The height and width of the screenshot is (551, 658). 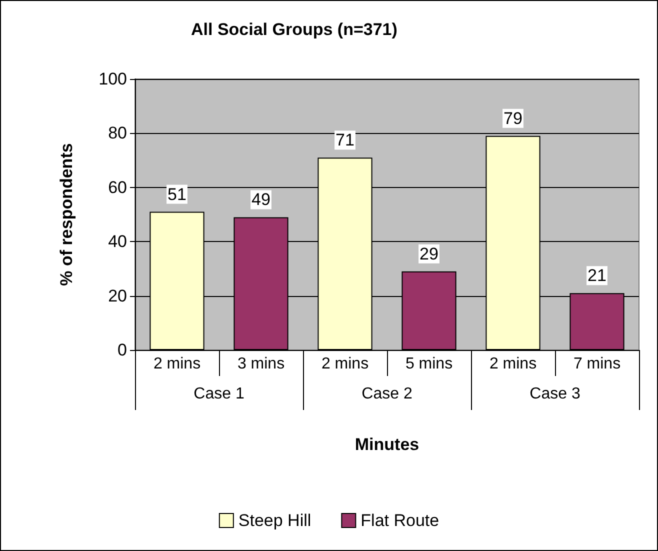 I want to click on data-label: 49, so click(x=261, y=200).